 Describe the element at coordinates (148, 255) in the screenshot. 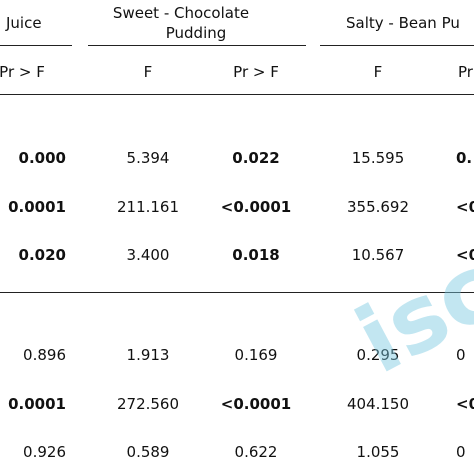

I see `cell-col2-f: 3.400` at that location.